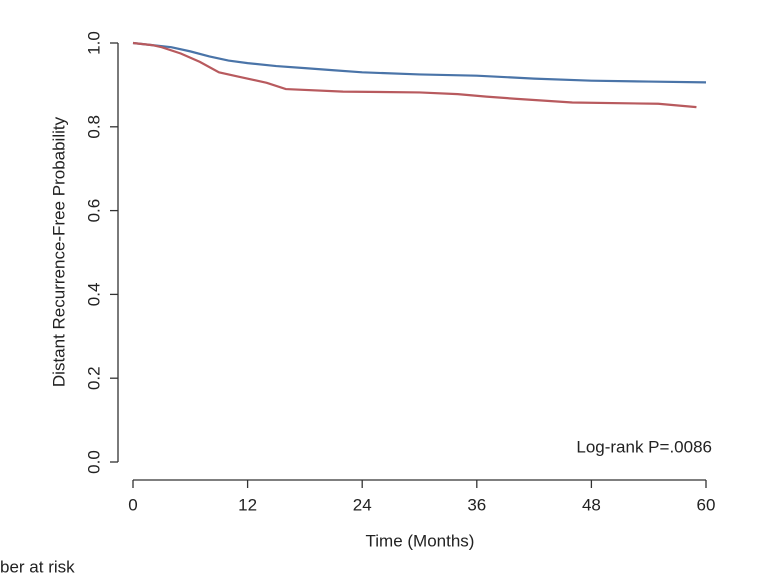 The image size is (764, 584). I want to click on x-tick-label: 36, so click(476, 504).